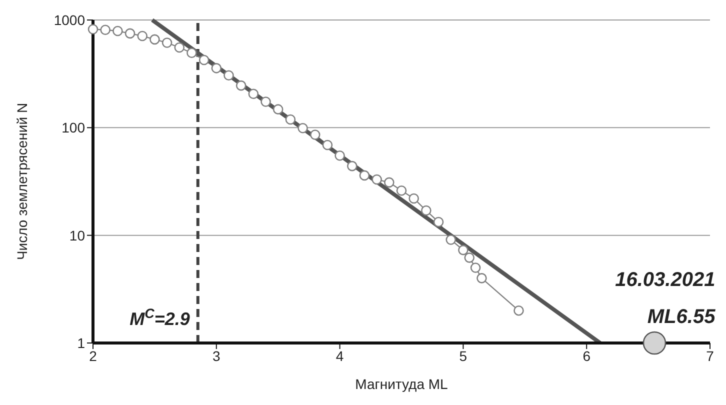 The width and height of the screenshot is (726, 405). What do you see at coordinates (77, 235) in the screenshot?
I see `y-tick-label: 10` at bounding box center [77, 235].